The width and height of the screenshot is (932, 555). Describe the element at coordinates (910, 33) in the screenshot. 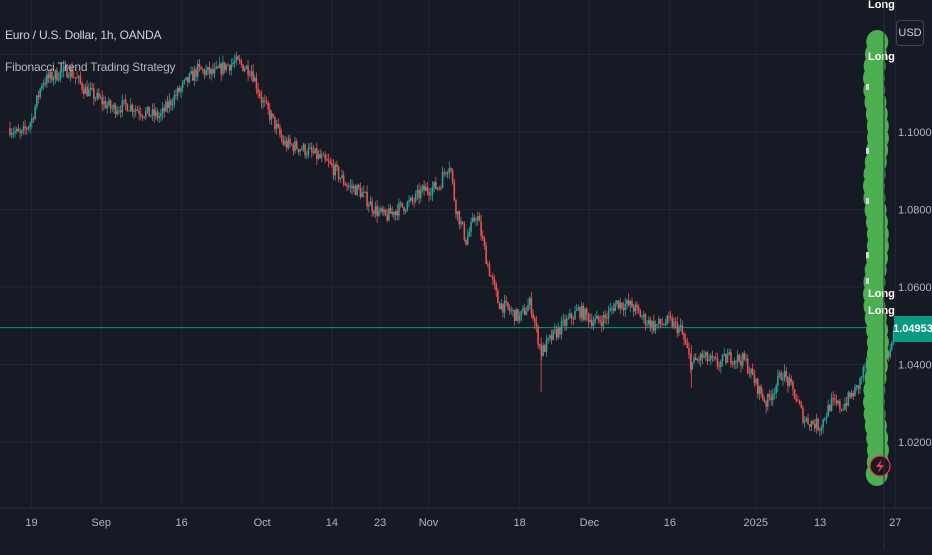

I see `currency-button: USD` at that location.